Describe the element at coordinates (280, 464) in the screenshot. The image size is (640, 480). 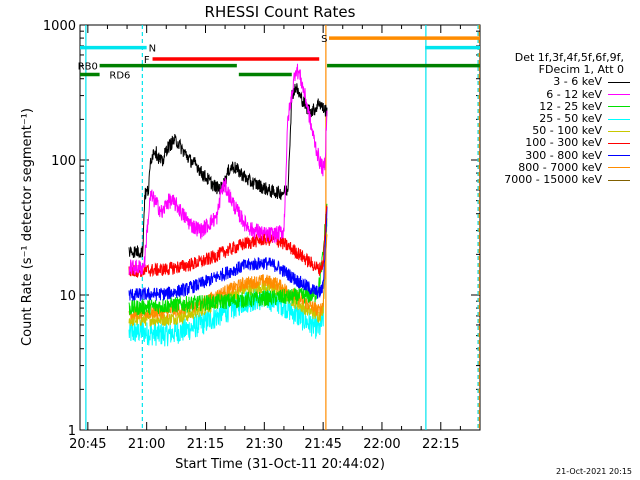
I see `x-axis-label: Start Time (31-Oct-11 20:44:02)` at that location.